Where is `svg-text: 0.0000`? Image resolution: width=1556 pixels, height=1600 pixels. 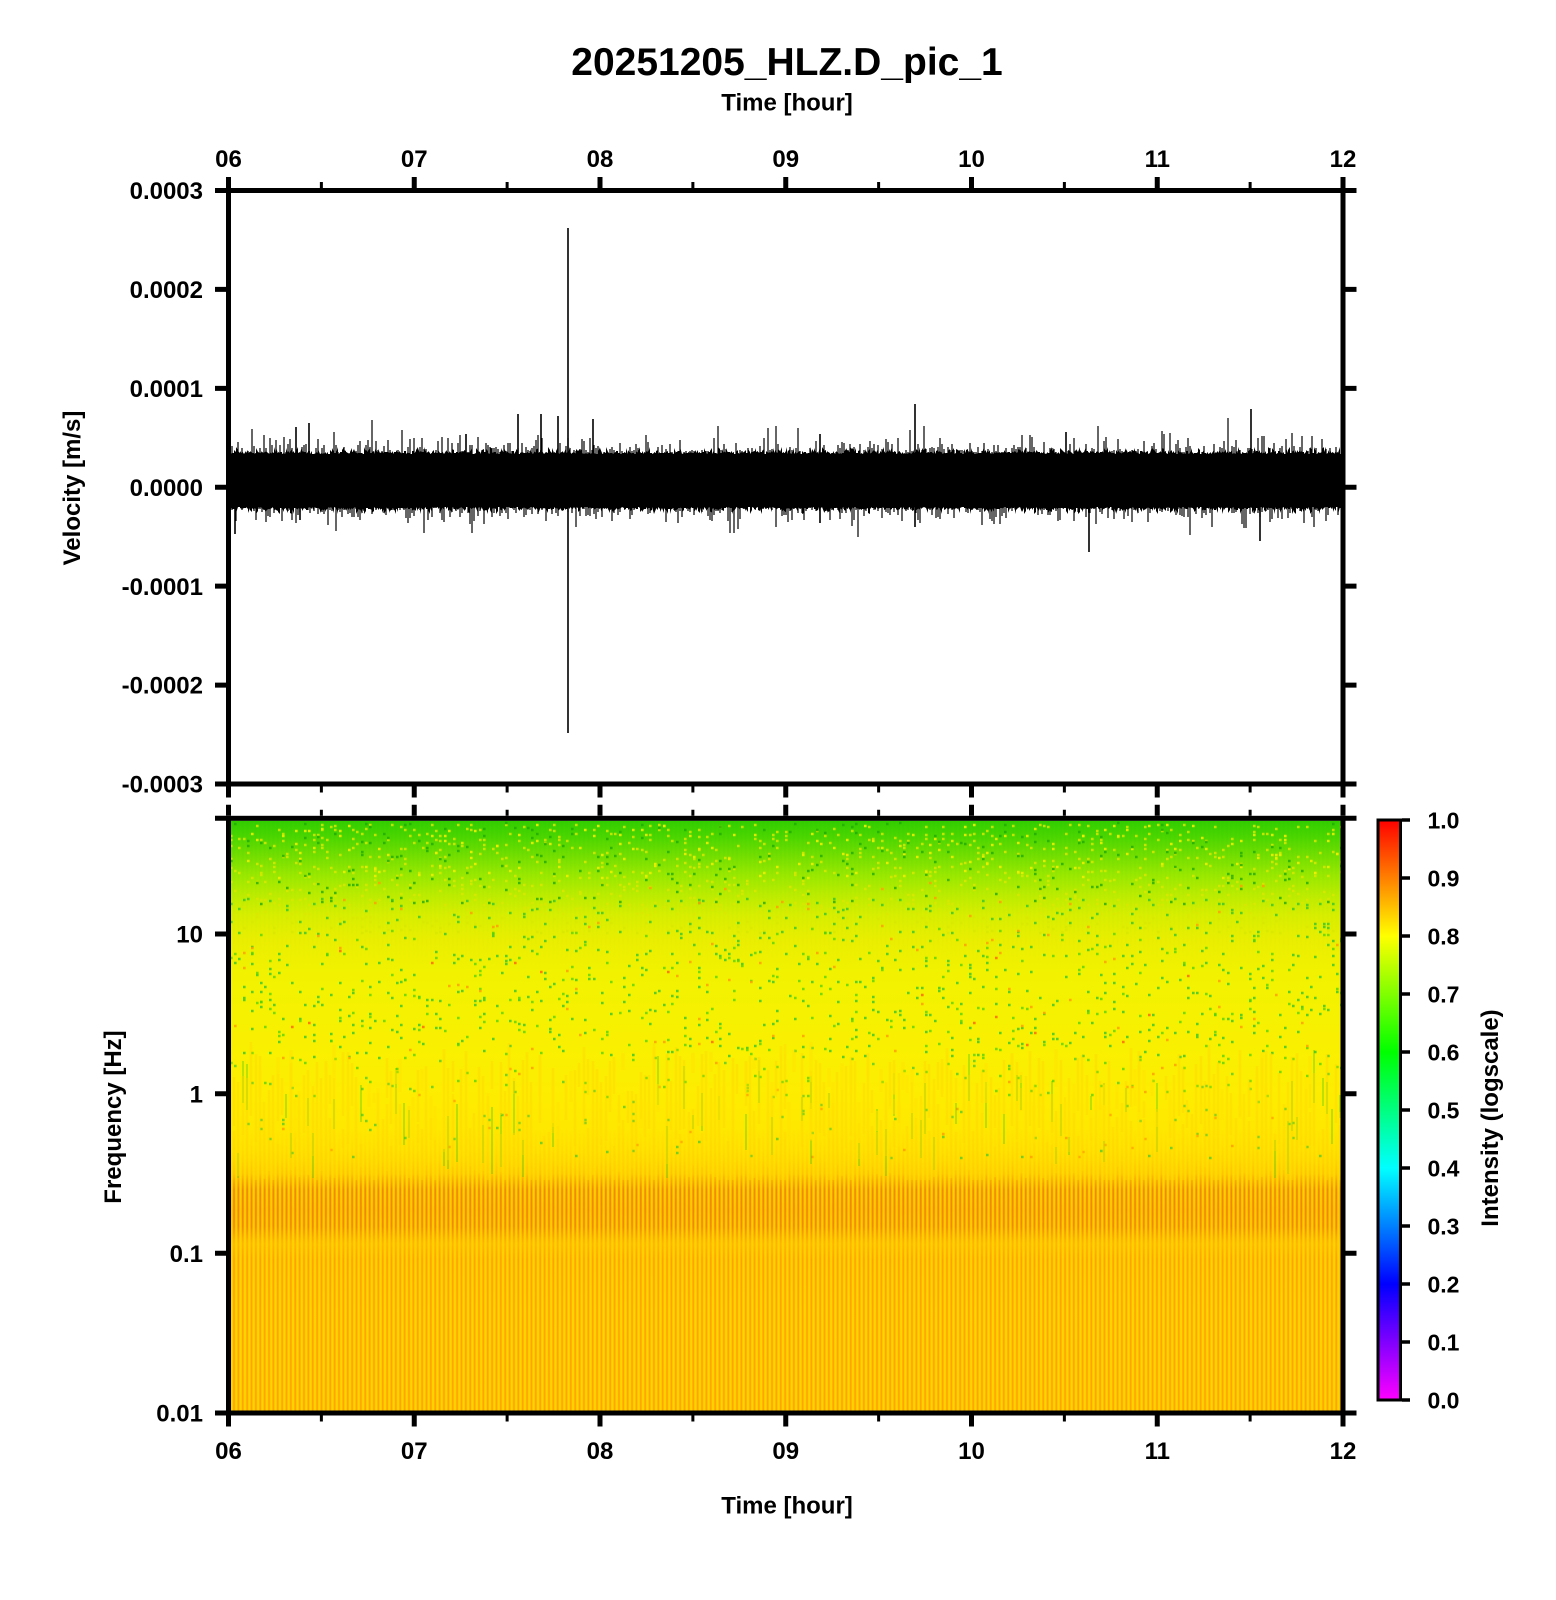 svg-text: 0.0000 is located at coordinates (166, 488).